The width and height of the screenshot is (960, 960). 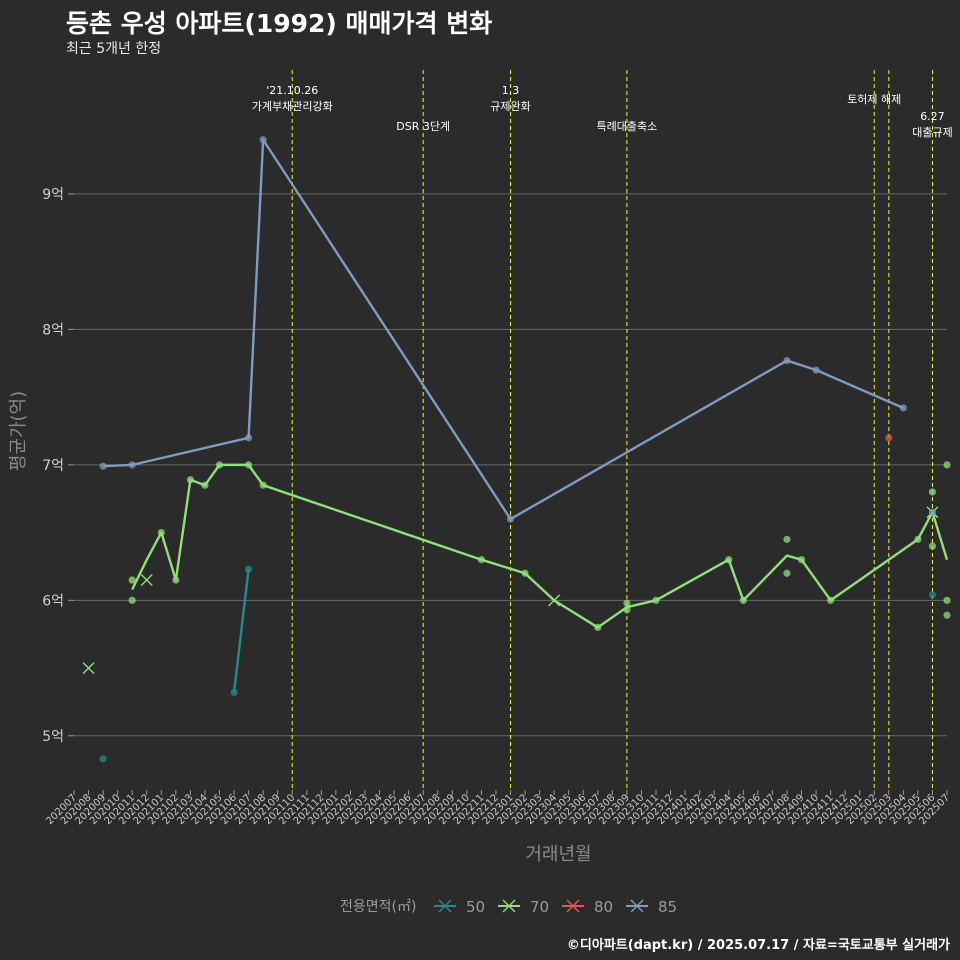 I want to click on y-tick-label: 5억, so click(x=53, y=737).